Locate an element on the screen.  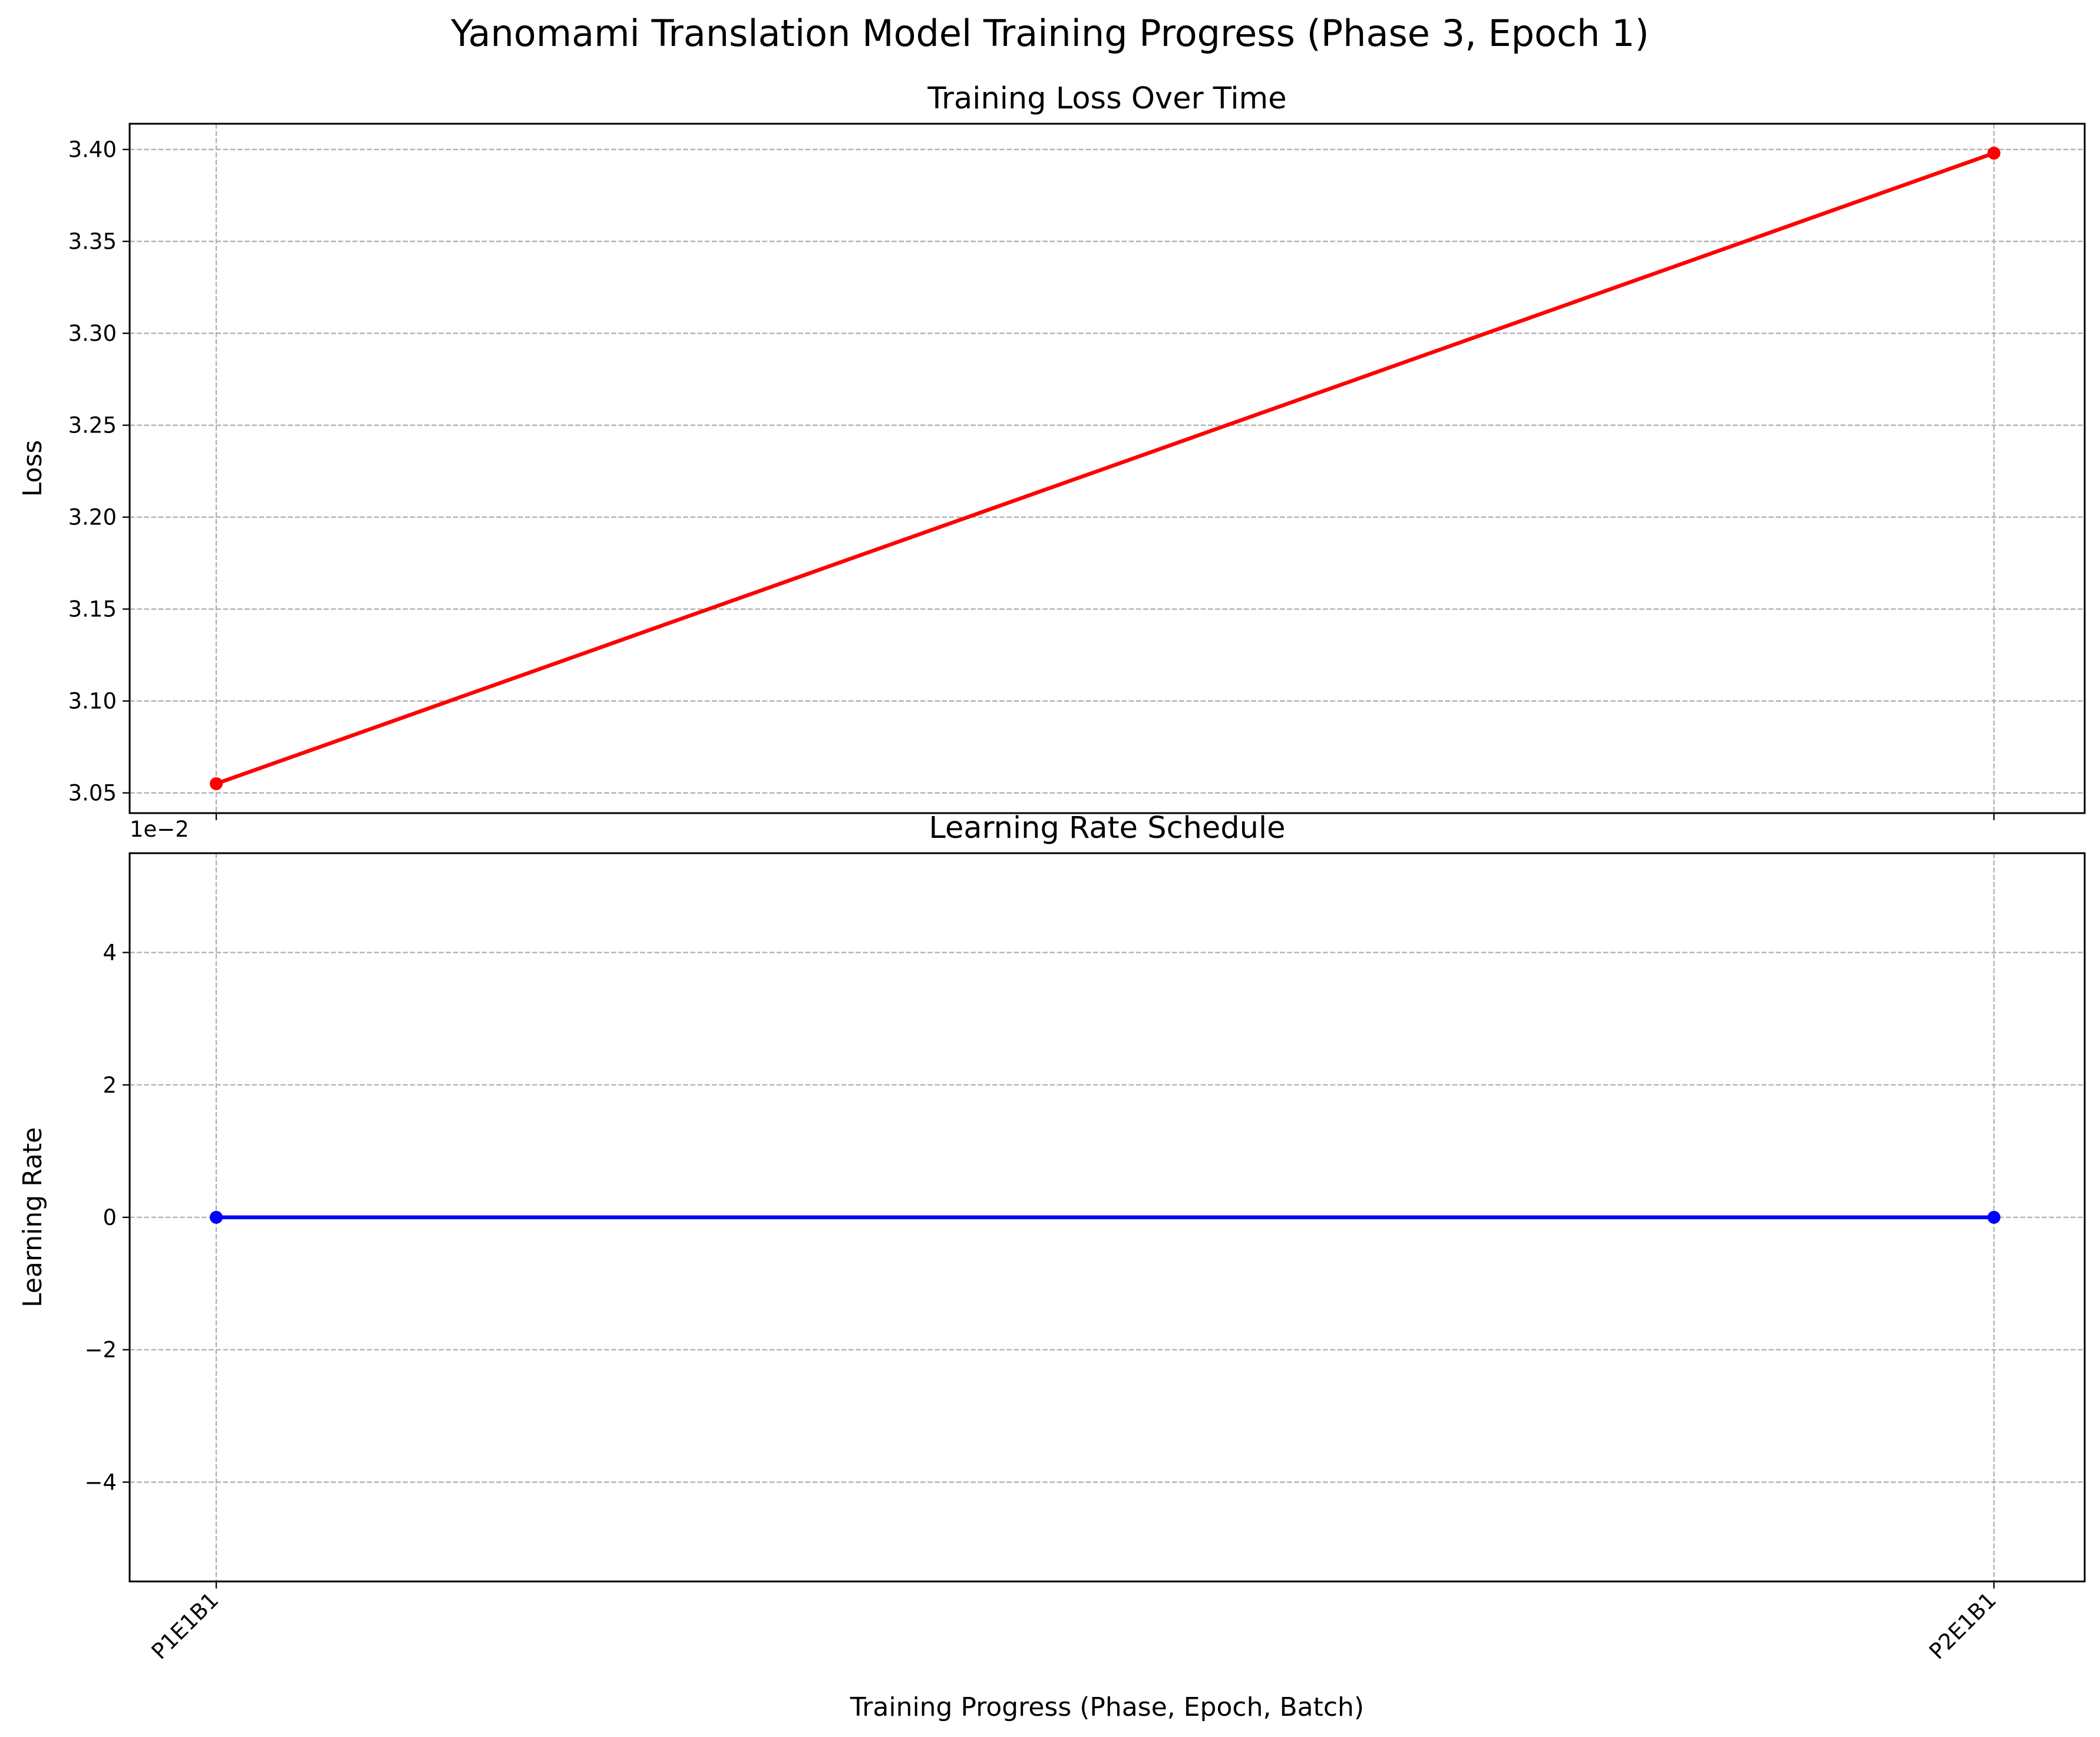
y-tick-label: 3.35 is located at coordinates (92, 242).